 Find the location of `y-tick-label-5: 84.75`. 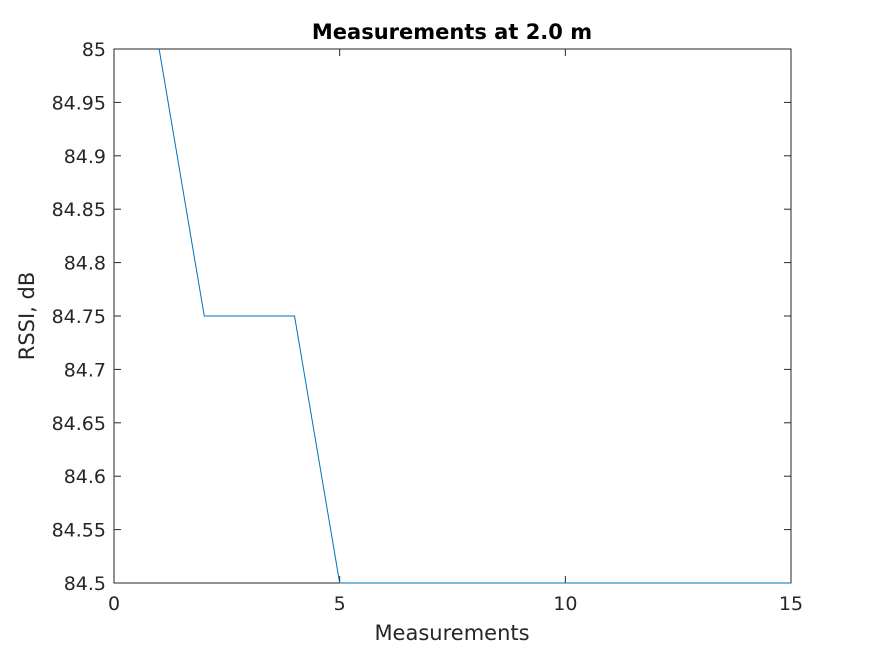

y-tick-label-5: 84.75 is located at coordinates (79, 317).